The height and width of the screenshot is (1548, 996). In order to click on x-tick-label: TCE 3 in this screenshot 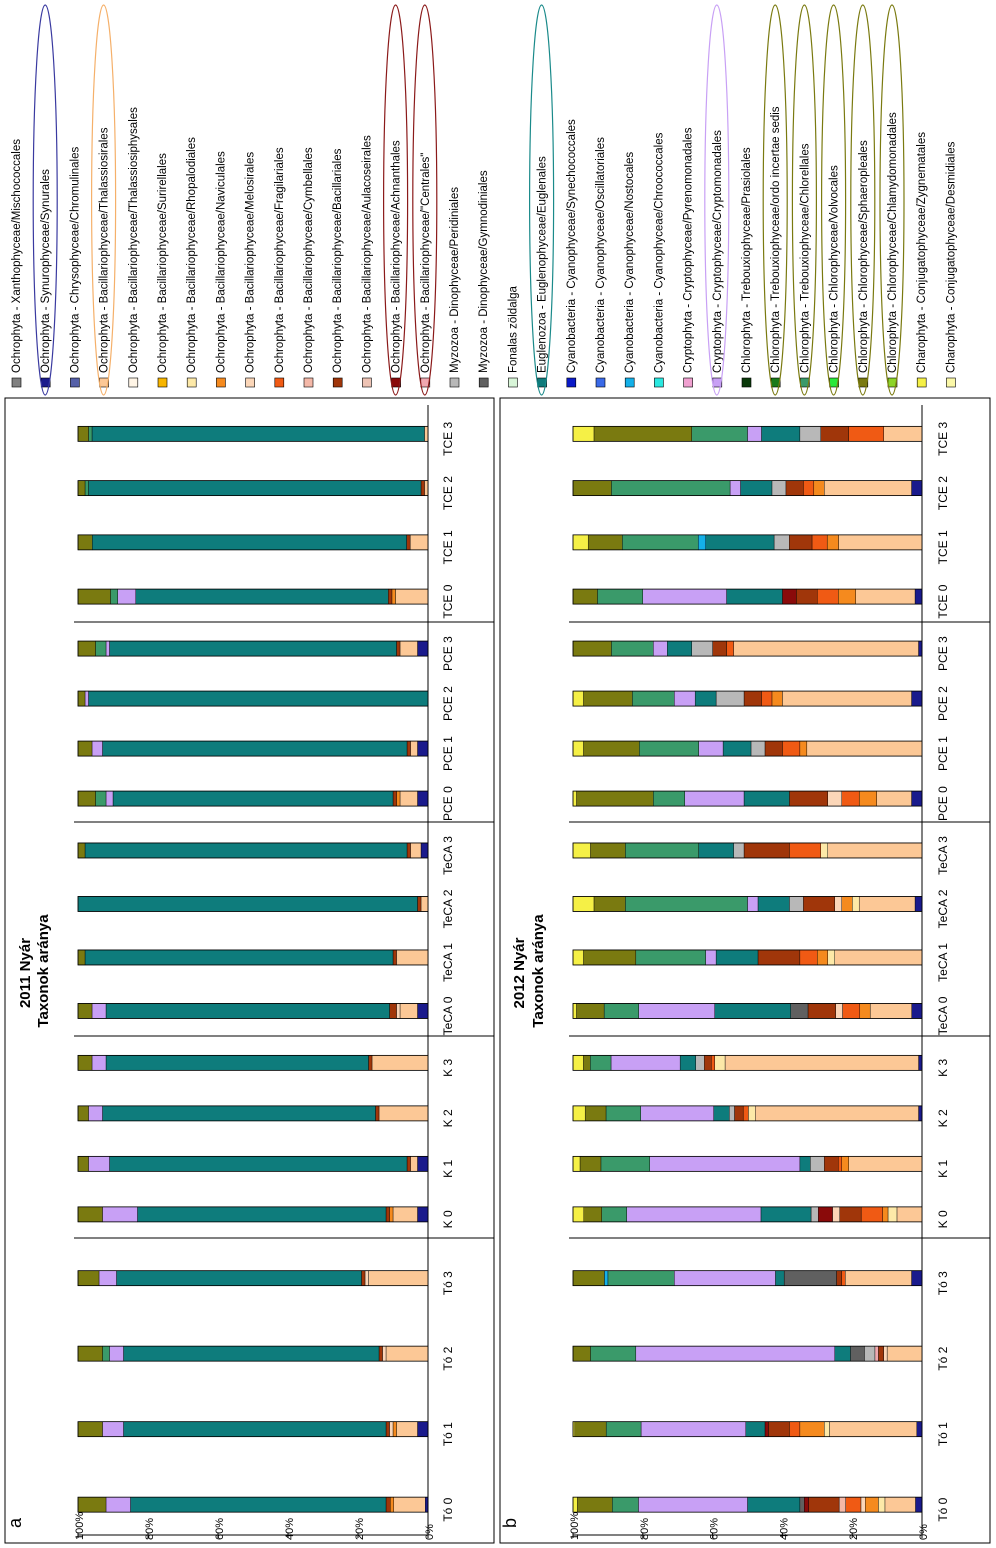, I will do `click(943, 439)`.